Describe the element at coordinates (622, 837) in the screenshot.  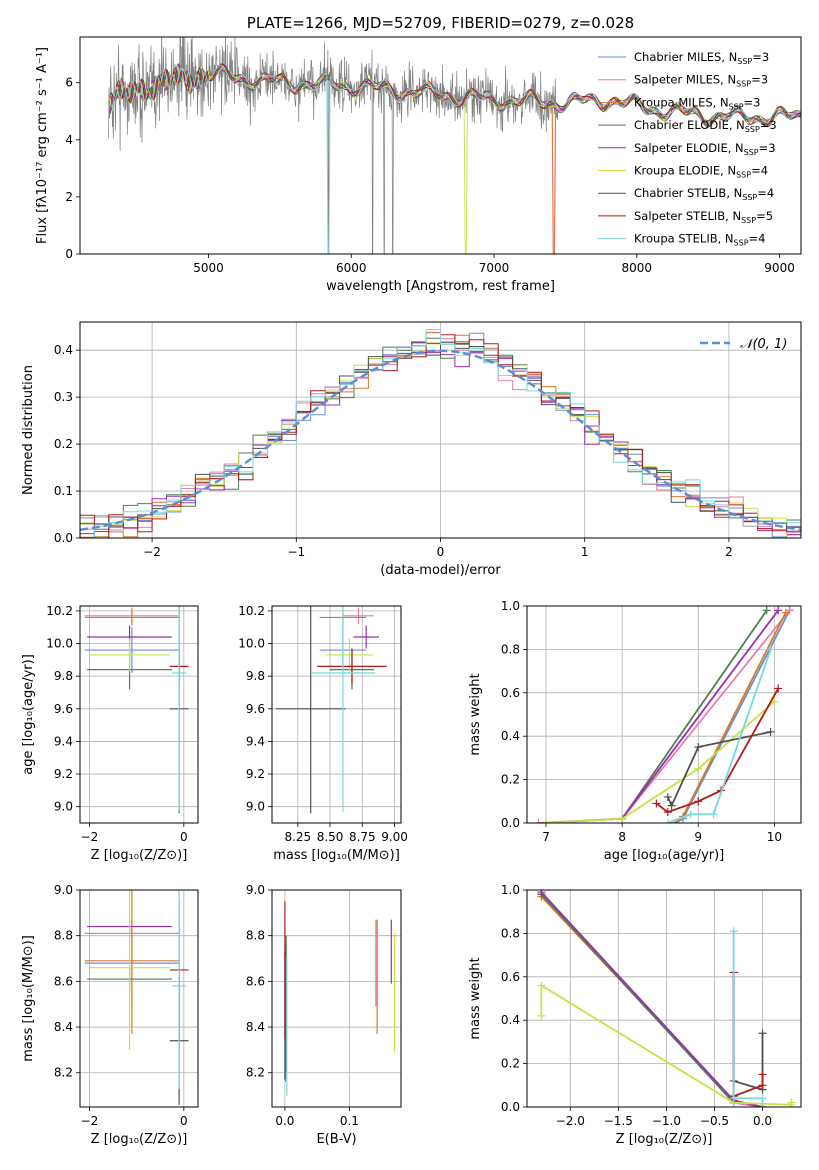
I see `x-tick-label: 8` at that location.